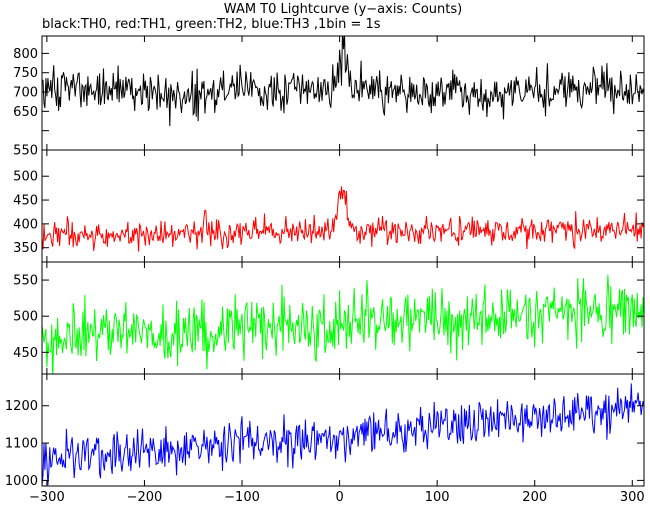  Describe the element at coordinates (25, 93) in the screenshot. I see `y-tick-label: 700` at that location.